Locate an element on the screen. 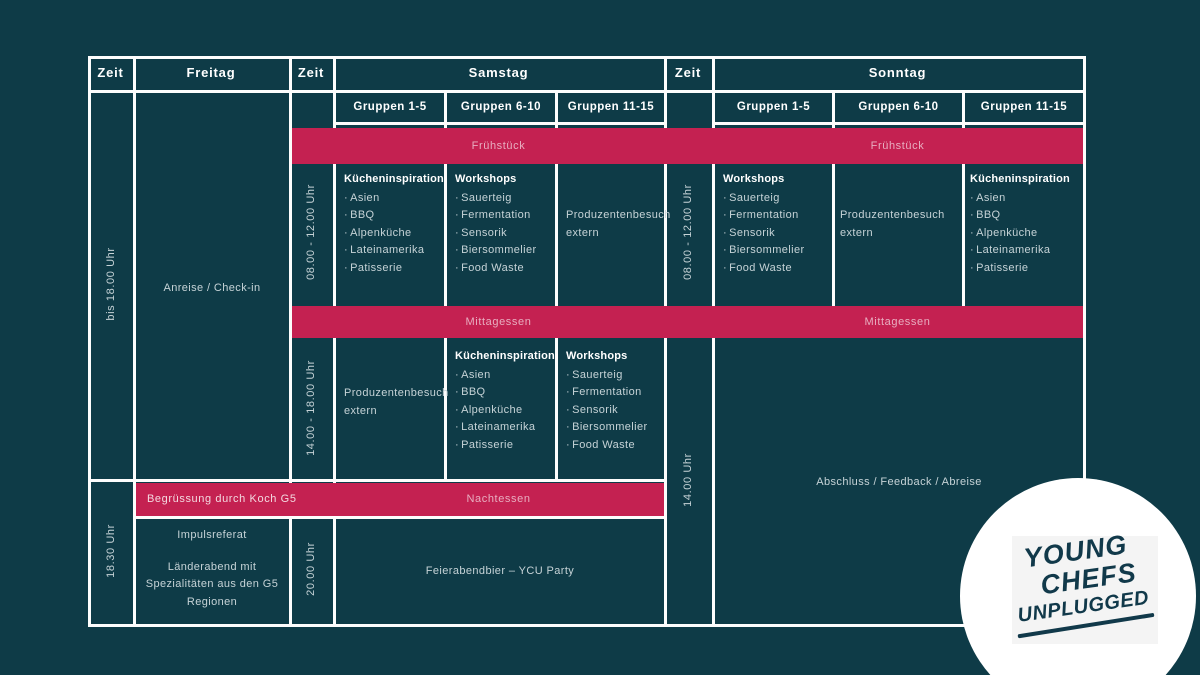  group-header-sun-3: Gruppen 11-15 is located at coordinates (1024, 107).